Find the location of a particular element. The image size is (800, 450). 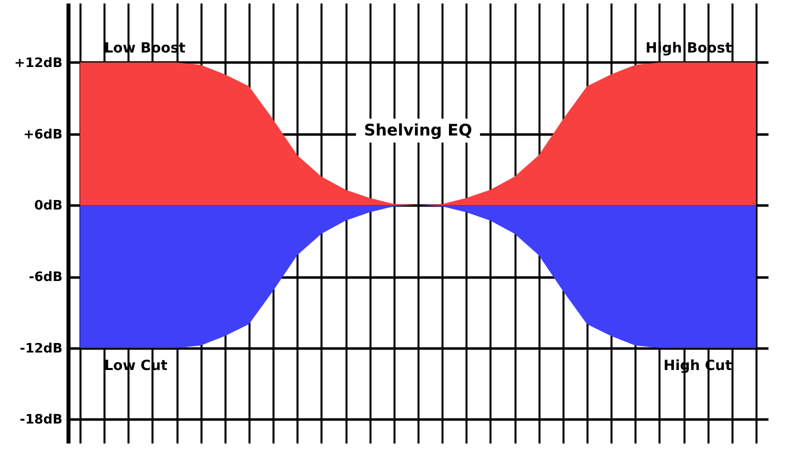

y-tick-label: -18dB is located at coordinates (41, 420).